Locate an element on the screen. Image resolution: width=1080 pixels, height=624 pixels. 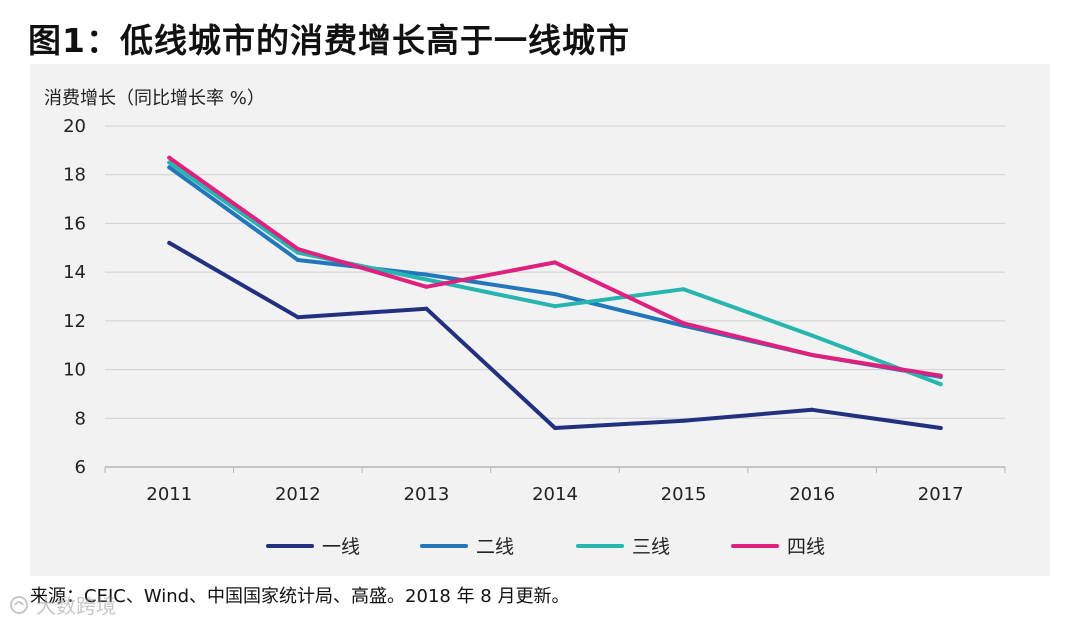
y-tick-label: 10 is located at coordinates (74, 370).